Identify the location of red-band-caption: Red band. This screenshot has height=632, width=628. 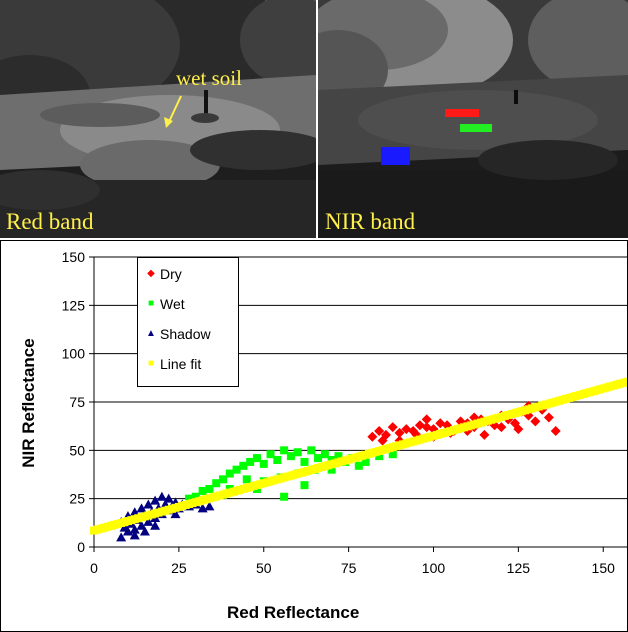
(50, 221).